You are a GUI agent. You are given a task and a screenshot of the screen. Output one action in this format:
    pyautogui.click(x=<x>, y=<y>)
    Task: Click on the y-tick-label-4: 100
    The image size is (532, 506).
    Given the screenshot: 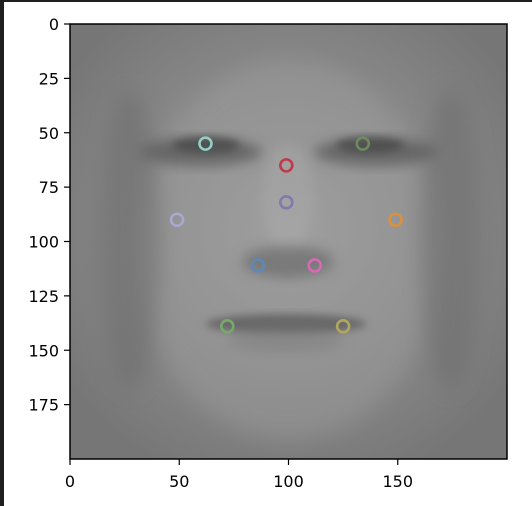 What is the action you would take?
    pyautogui.click(x=43, y=242)
    